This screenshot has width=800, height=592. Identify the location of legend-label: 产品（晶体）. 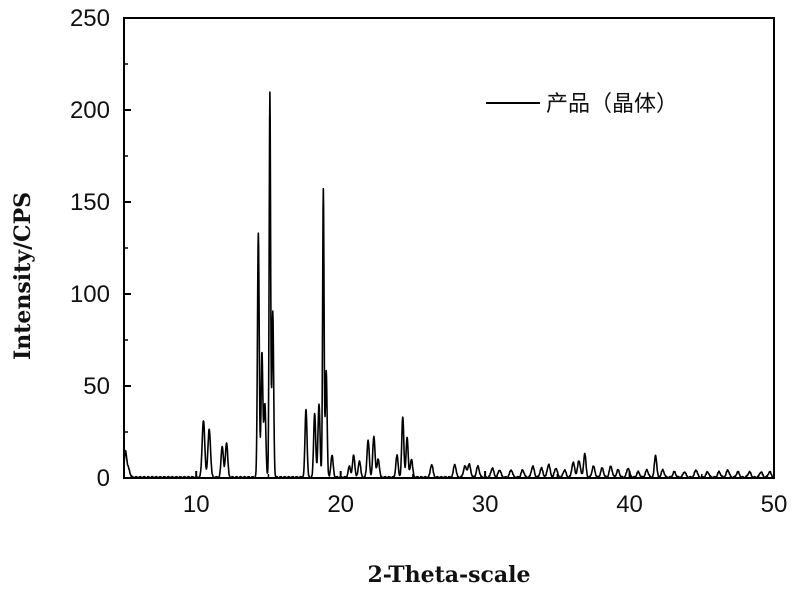
(612, 104).